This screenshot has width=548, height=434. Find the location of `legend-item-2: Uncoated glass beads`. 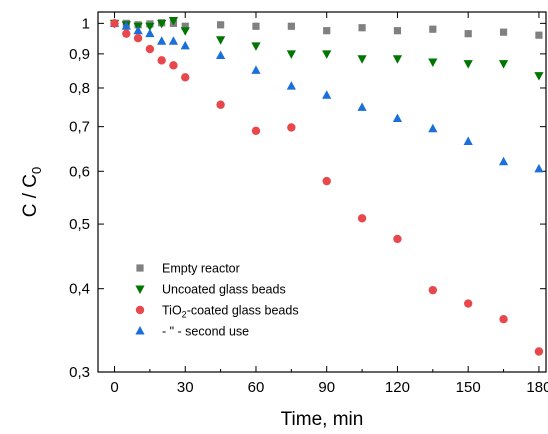

legend-item-2: Uncoated glass beads is located at coordinates (210, 290).